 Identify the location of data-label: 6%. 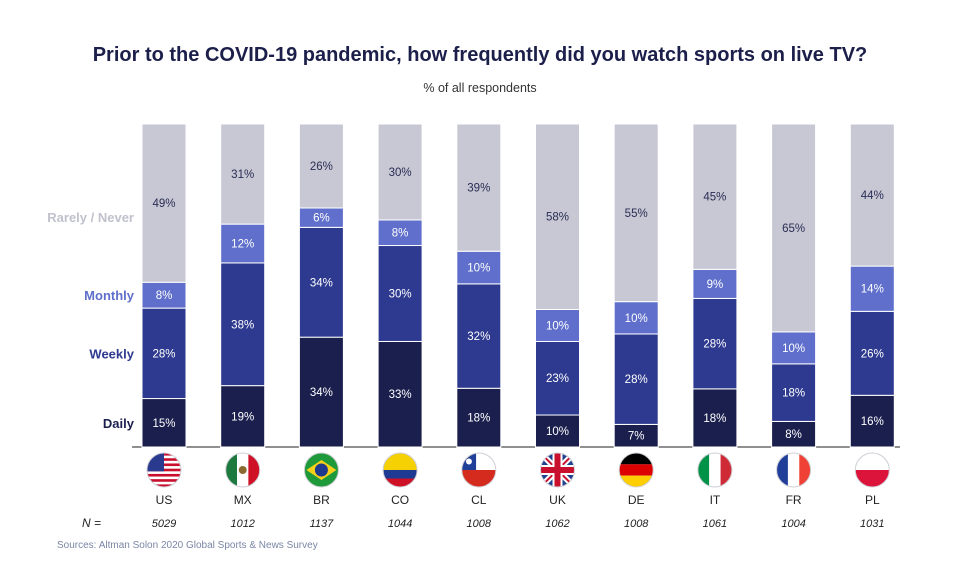
(321, 219).